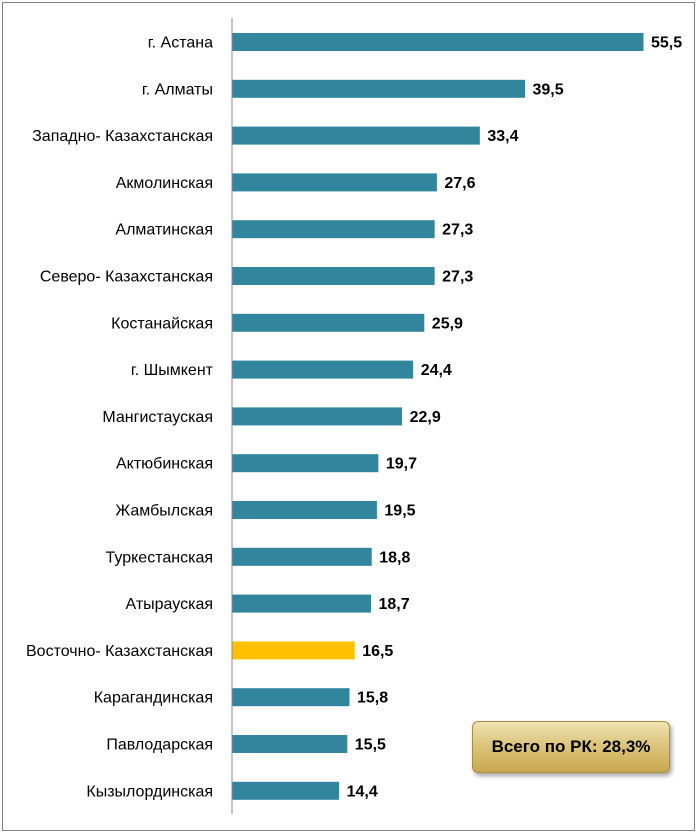 Image resolution: width=699 pixels, height=835 pixels. What do you see at coordinates (162, 323) in the screenshot?
I see `category-label: Костанайская` at bounding box center [162, 323].